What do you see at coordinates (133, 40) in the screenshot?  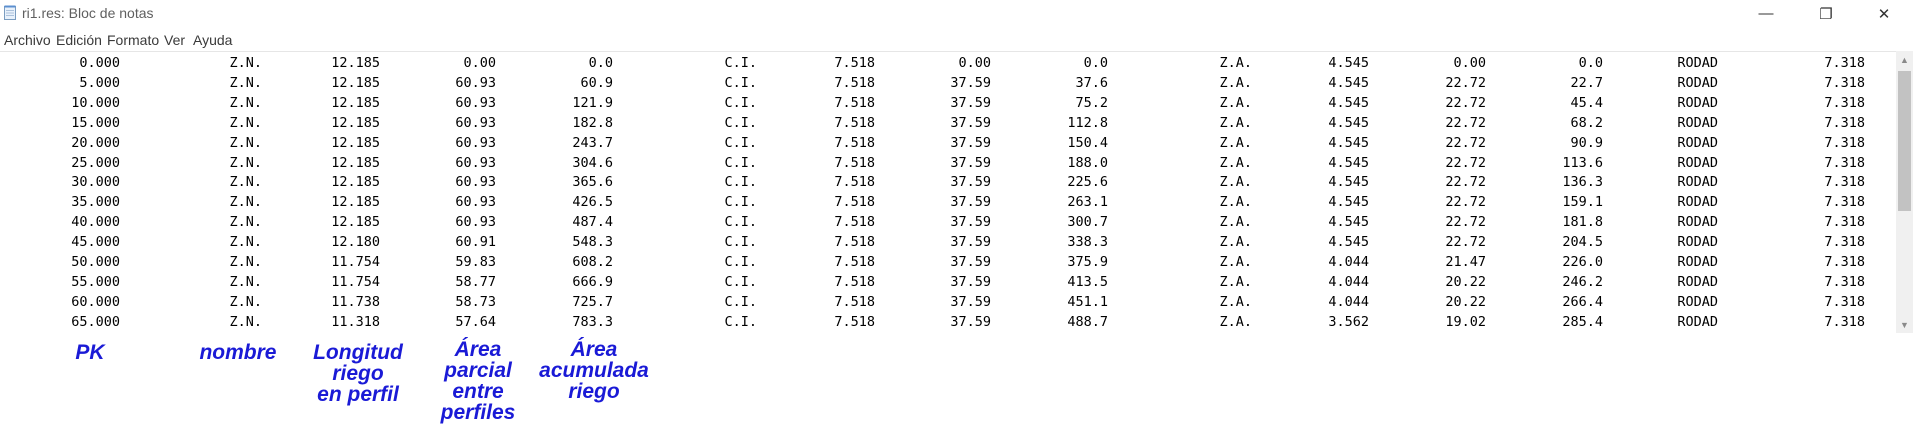 I see `menu-formato: Formato` at bounding box center [133, 40].